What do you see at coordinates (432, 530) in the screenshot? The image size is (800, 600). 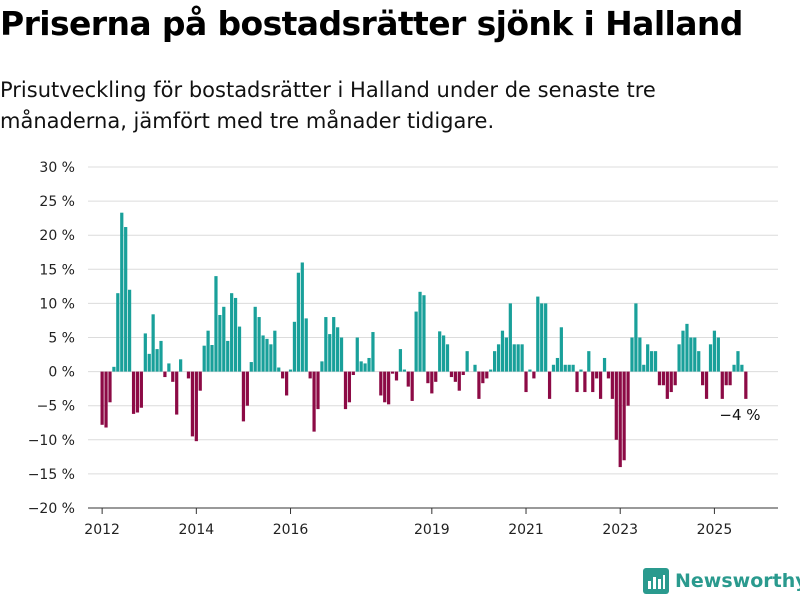 I see `x-tick-label: 2019` at bounding box center [432, 530].